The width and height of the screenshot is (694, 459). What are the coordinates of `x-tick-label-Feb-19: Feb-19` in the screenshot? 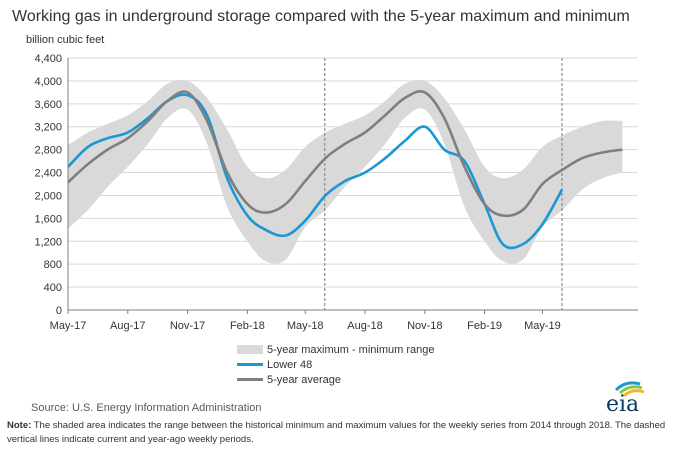 It's located at (484, 326).